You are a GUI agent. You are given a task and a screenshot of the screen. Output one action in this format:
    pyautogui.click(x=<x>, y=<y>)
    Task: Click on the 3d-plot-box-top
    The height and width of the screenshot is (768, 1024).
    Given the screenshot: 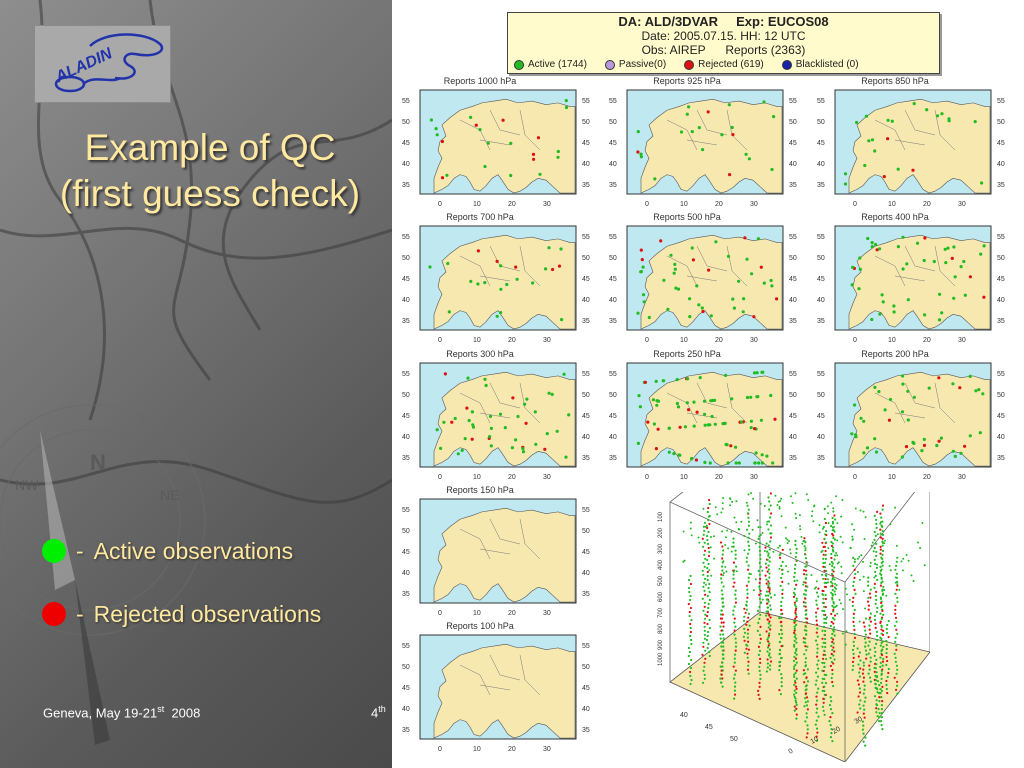 What is the action you would take?
    pyautogui.click(x=792, y=537)
    